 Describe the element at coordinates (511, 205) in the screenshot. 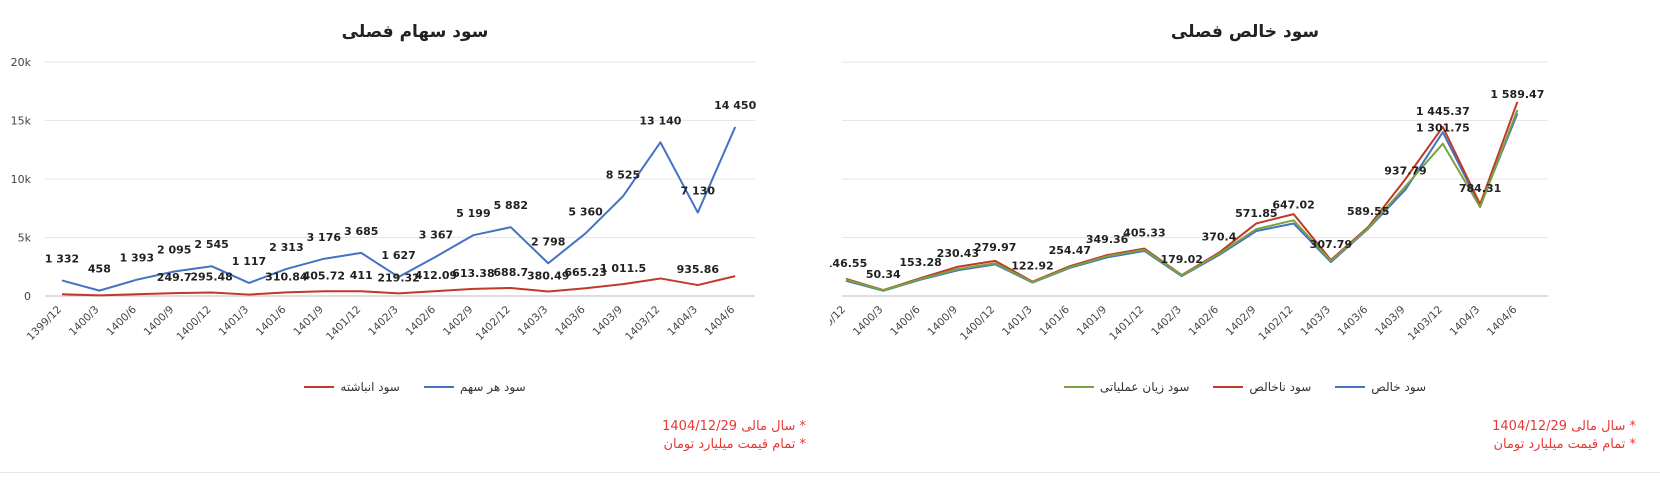

I see `data-label: 5 882` at that location.